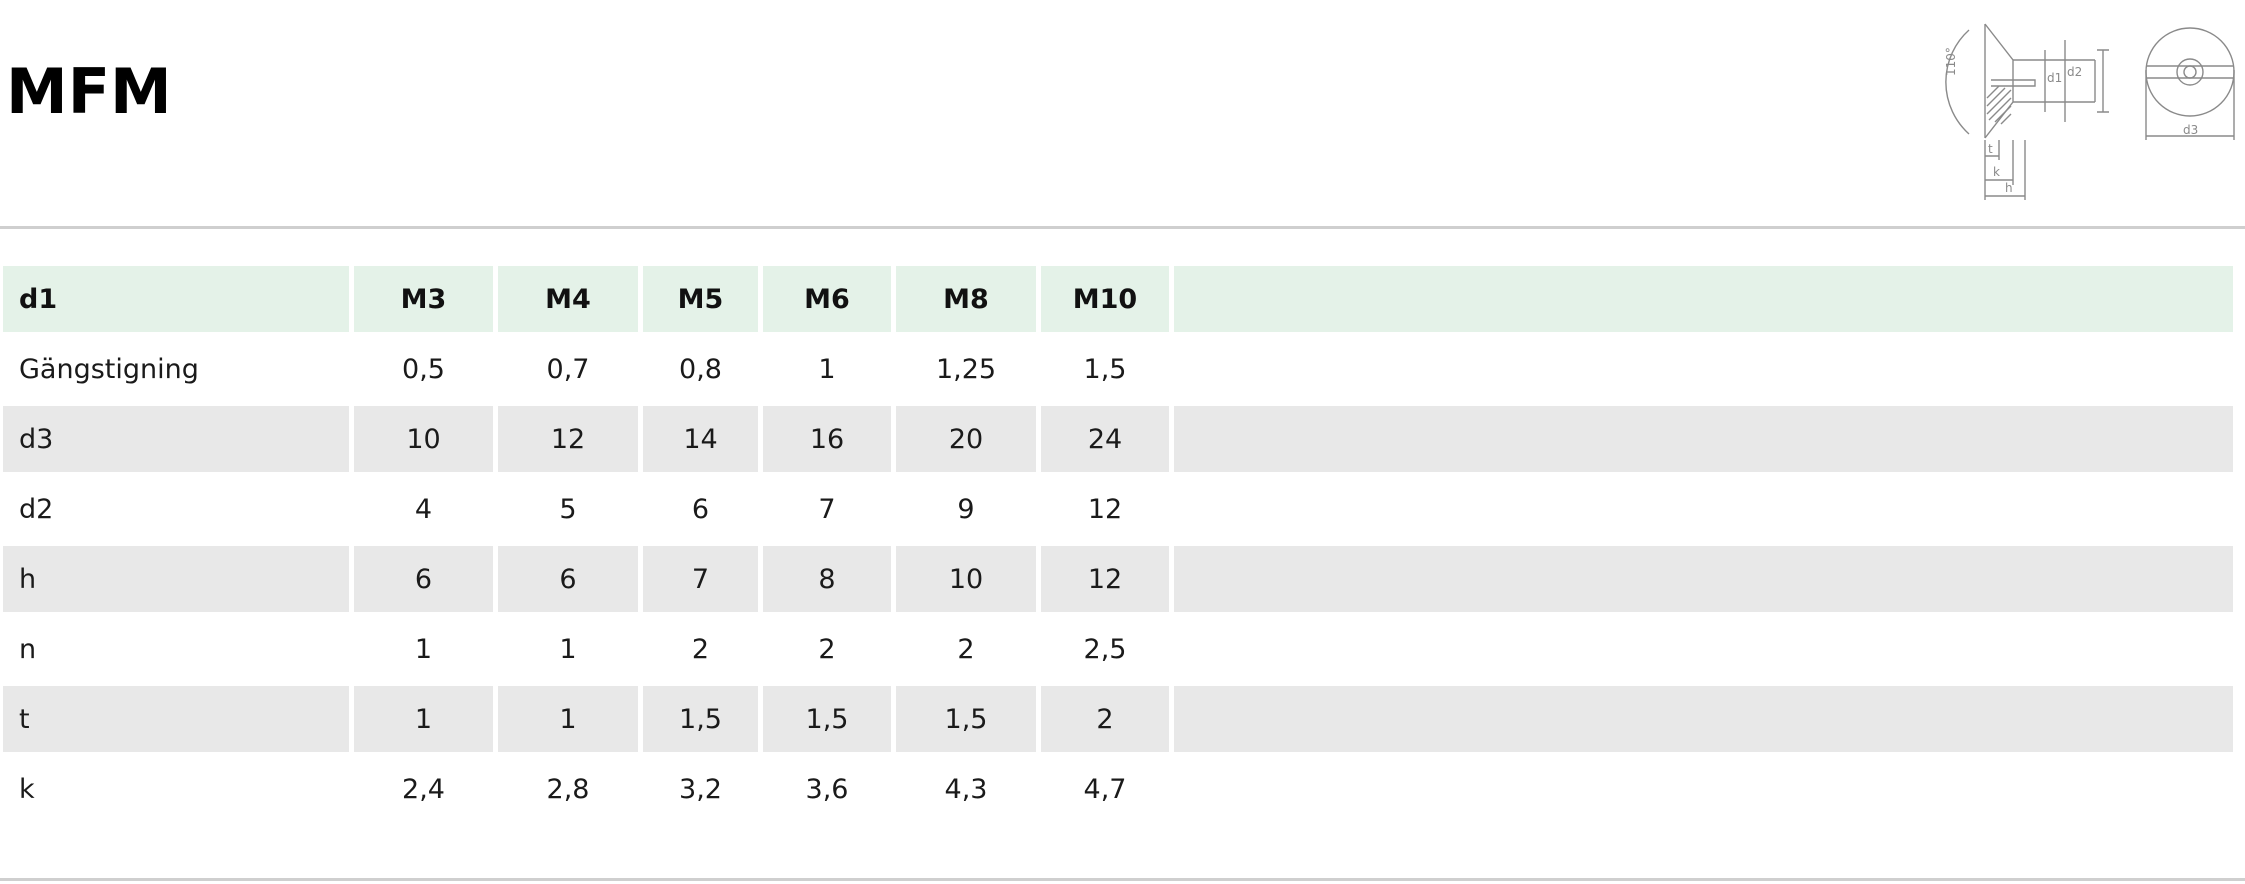 The width and height of the screenshot is (2245, 884). I want to click on row-label: h, so click(176, 581).